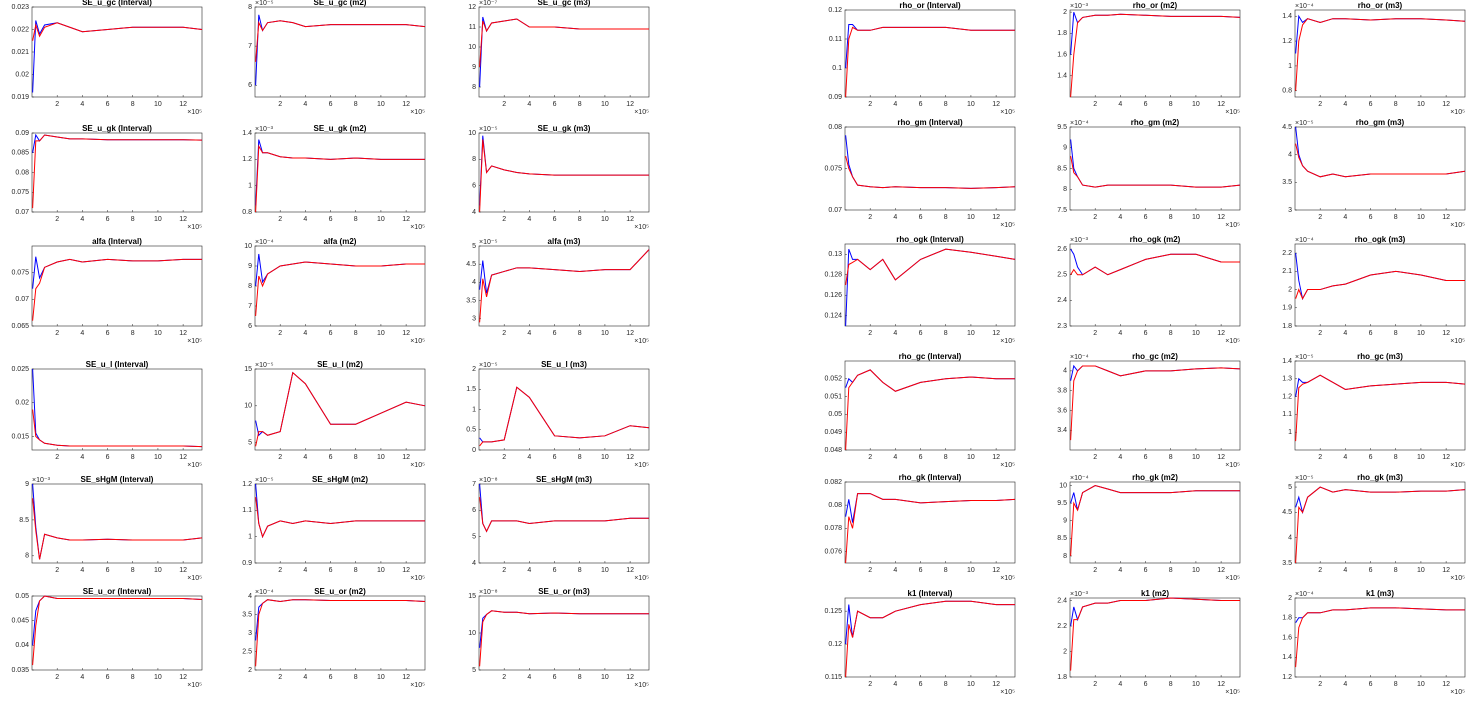 The height and width of the screenshot is (703, 1469). What do you see at coordinates (1155, 477) in the screenshot?
I see `subplot-title: rho_gk (m2)` at bounding box center [1155, 477].